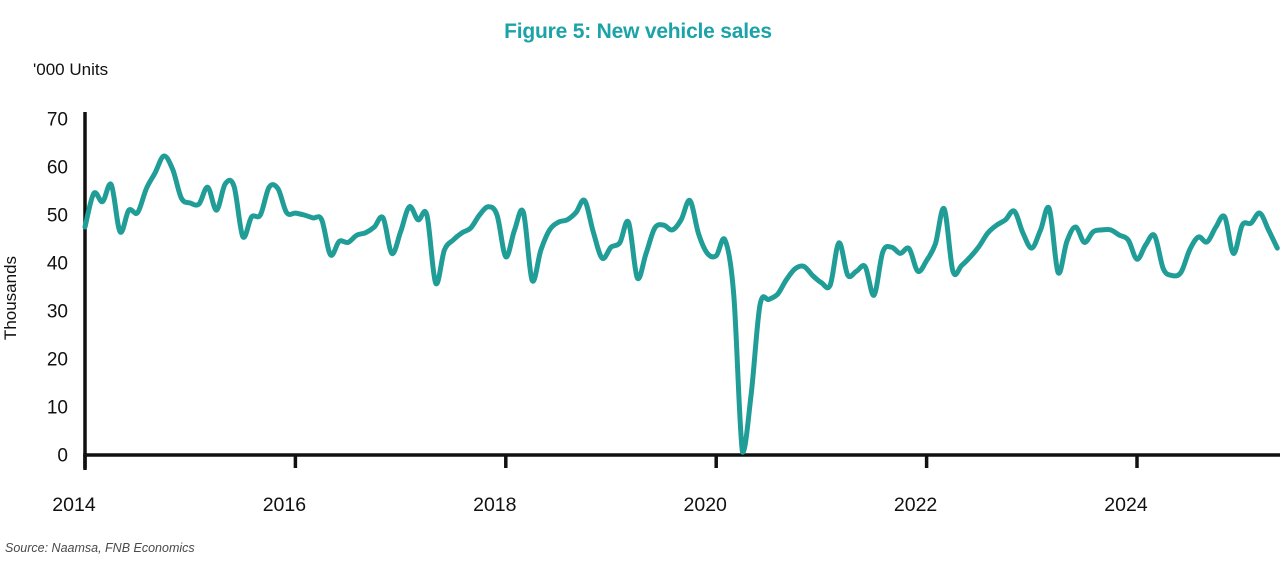 The image size is (1280, 585). What do you see at coordinates (57, 360) in the screenshot?
I see `y-tick-label: 20` at bounding box center [57, 360].